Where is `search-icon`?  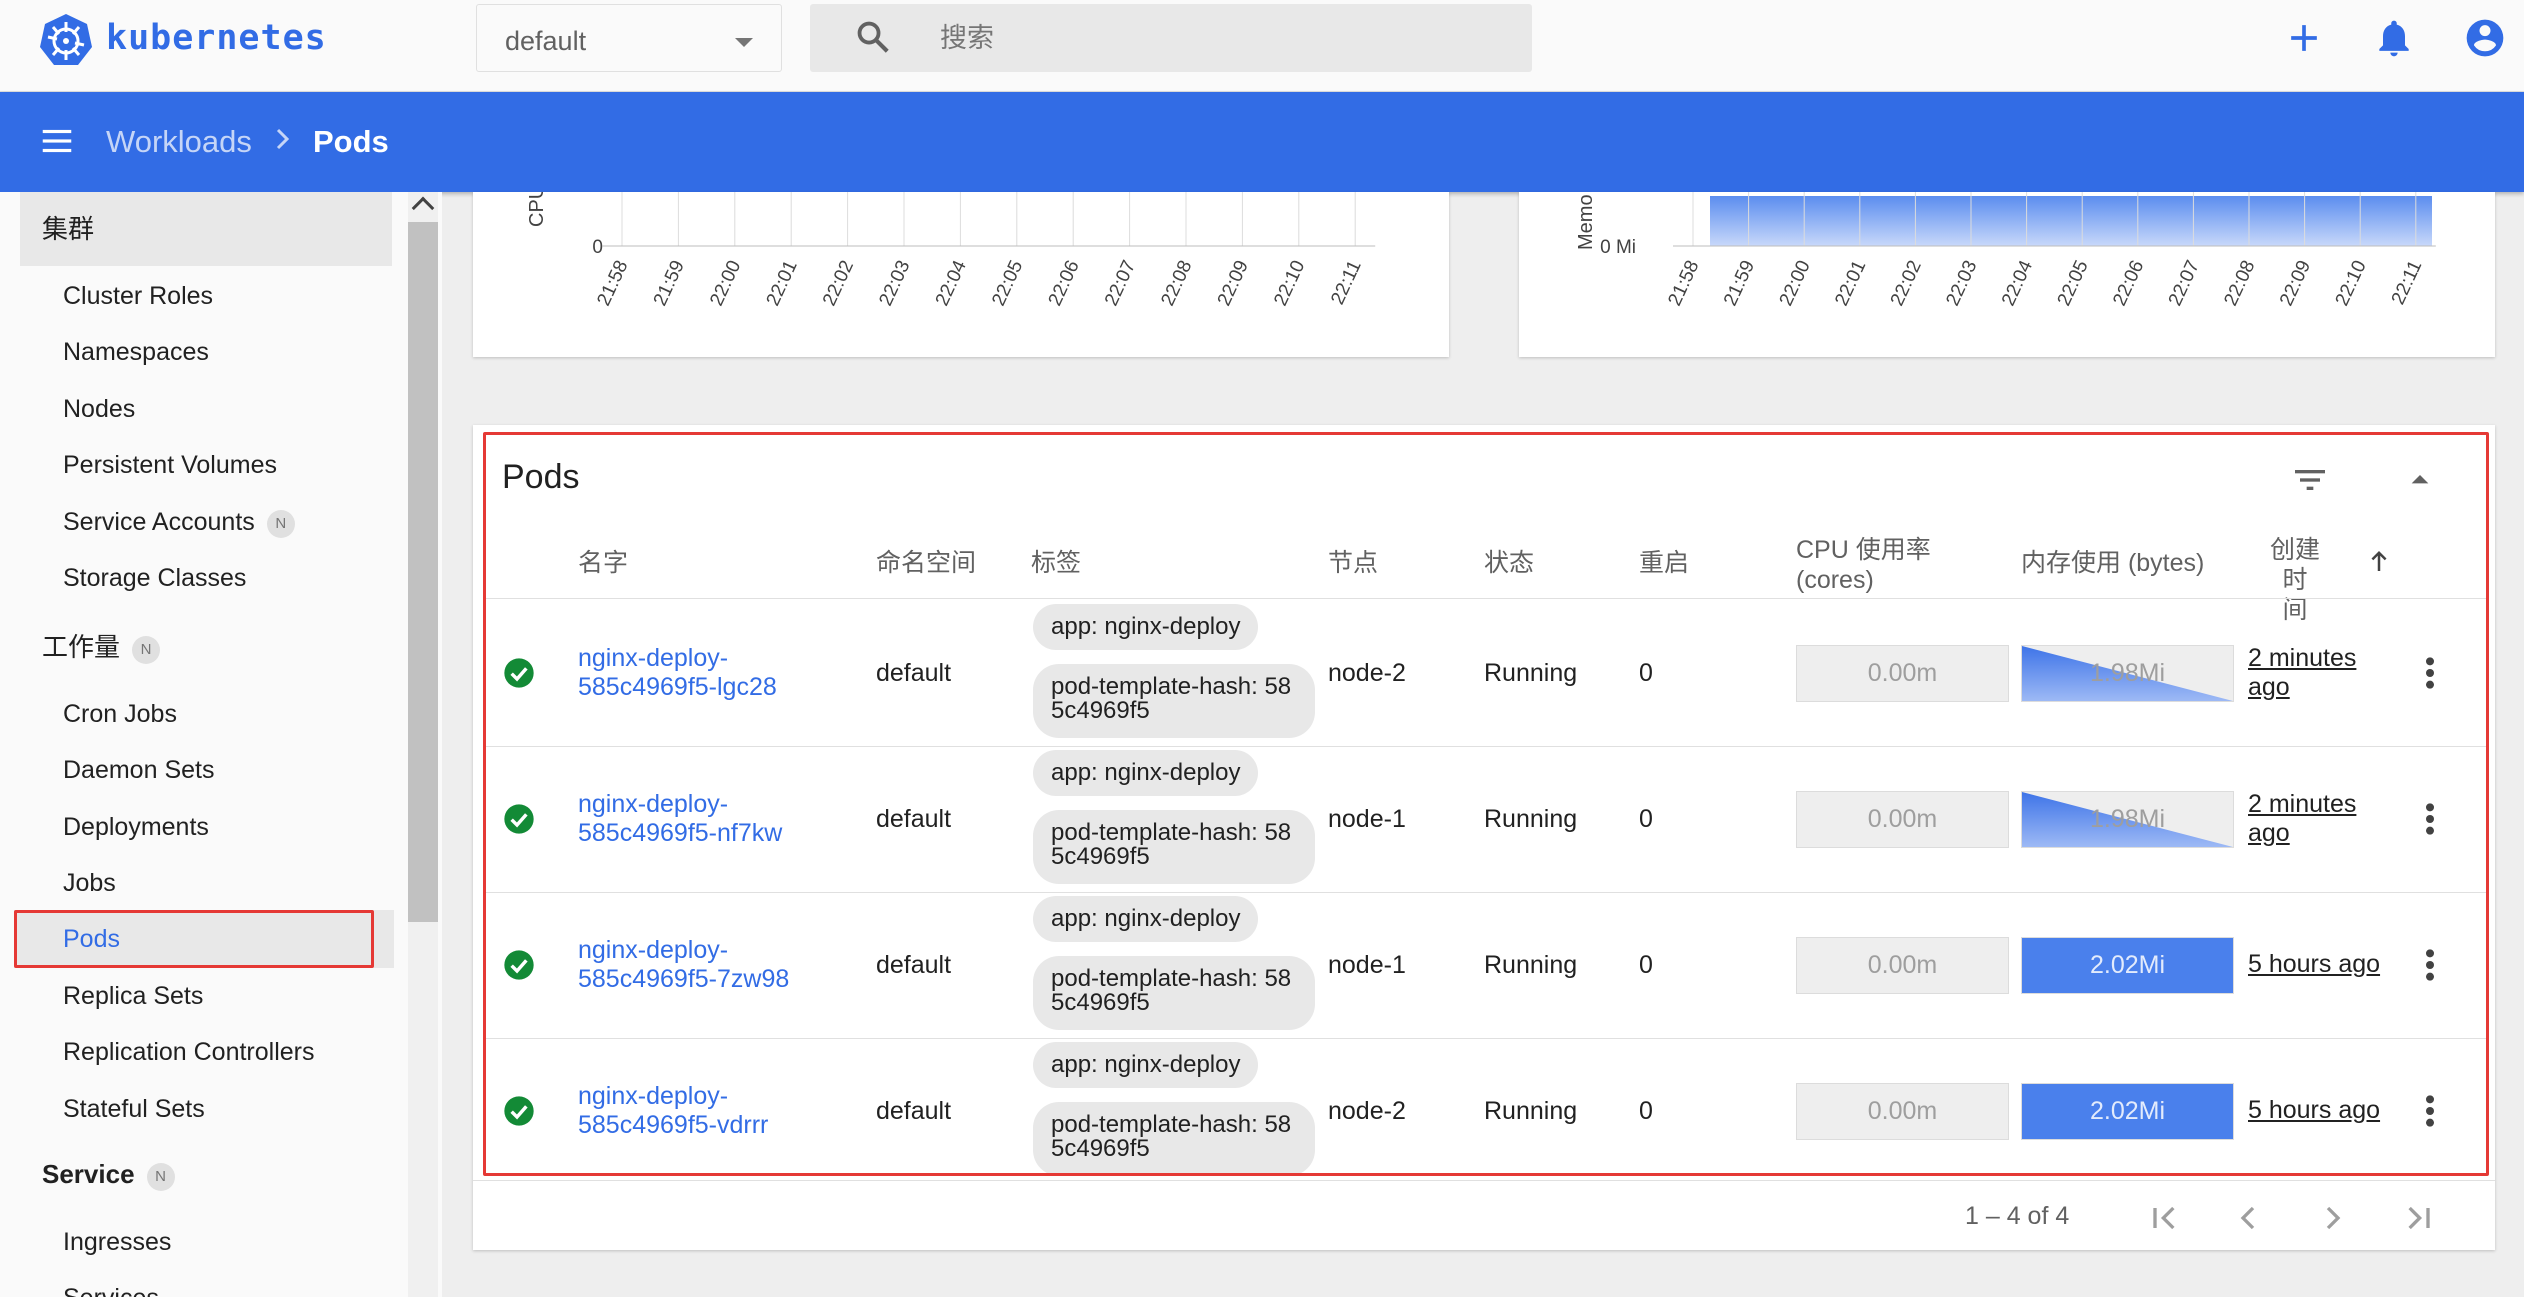
search-icon is located at coordinates (873, 37).